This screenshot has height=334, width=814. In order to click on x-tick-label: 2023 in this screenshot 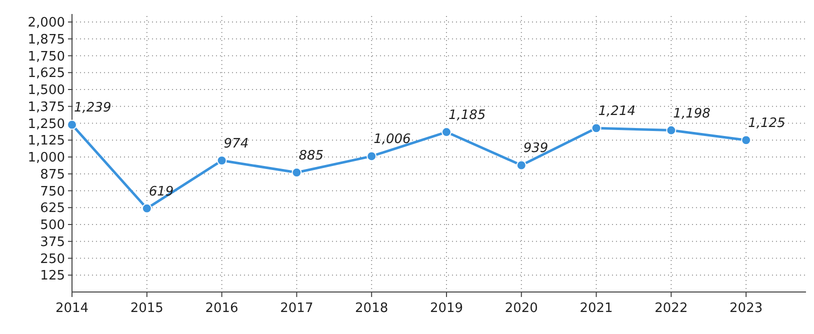, I will do `click(746, 308)`.